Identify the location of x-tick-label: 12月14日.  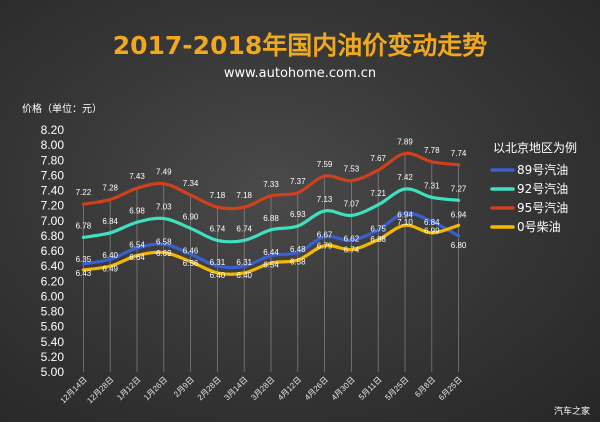
(74, 390).